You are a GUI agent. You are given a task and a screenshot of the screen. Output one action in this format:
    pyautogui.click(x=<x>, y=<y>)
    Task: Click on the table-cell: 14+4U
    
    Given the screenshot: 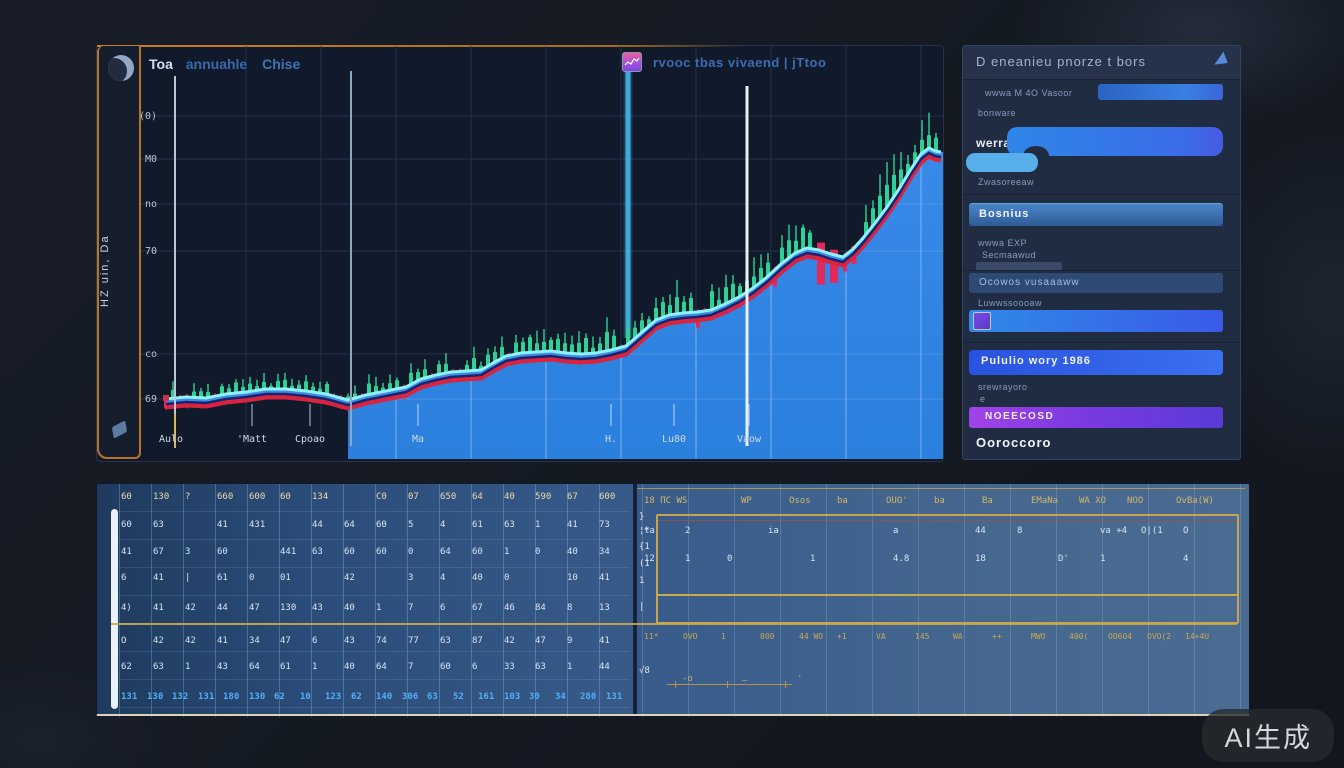 What is the action you would take?
    pyautogui.click(x=1197, y=636)
    